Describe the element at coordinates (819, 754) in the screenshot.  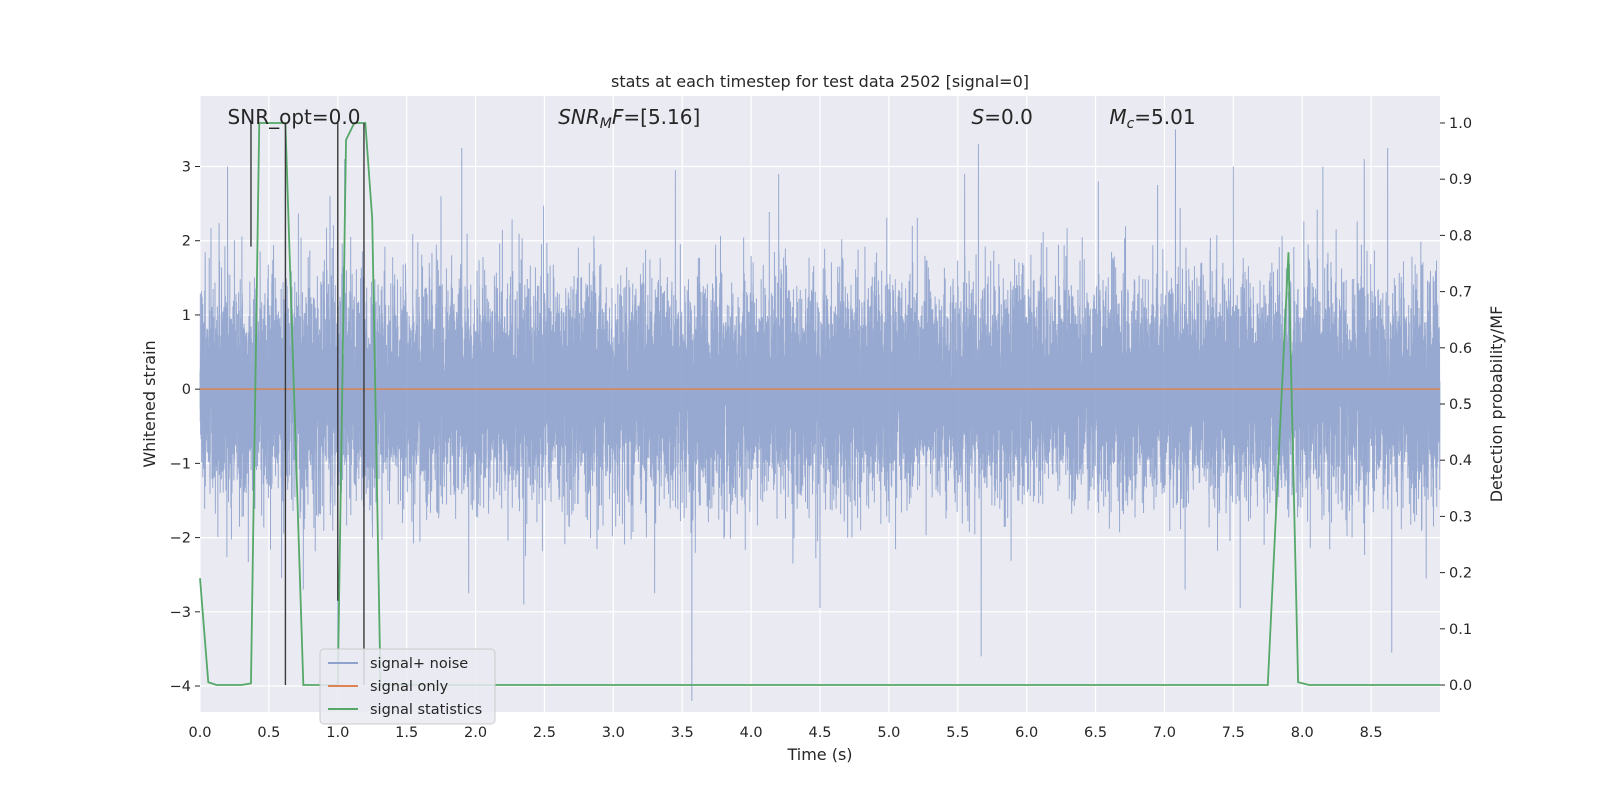
I see `x-axis-label: Time (s)` at that location.